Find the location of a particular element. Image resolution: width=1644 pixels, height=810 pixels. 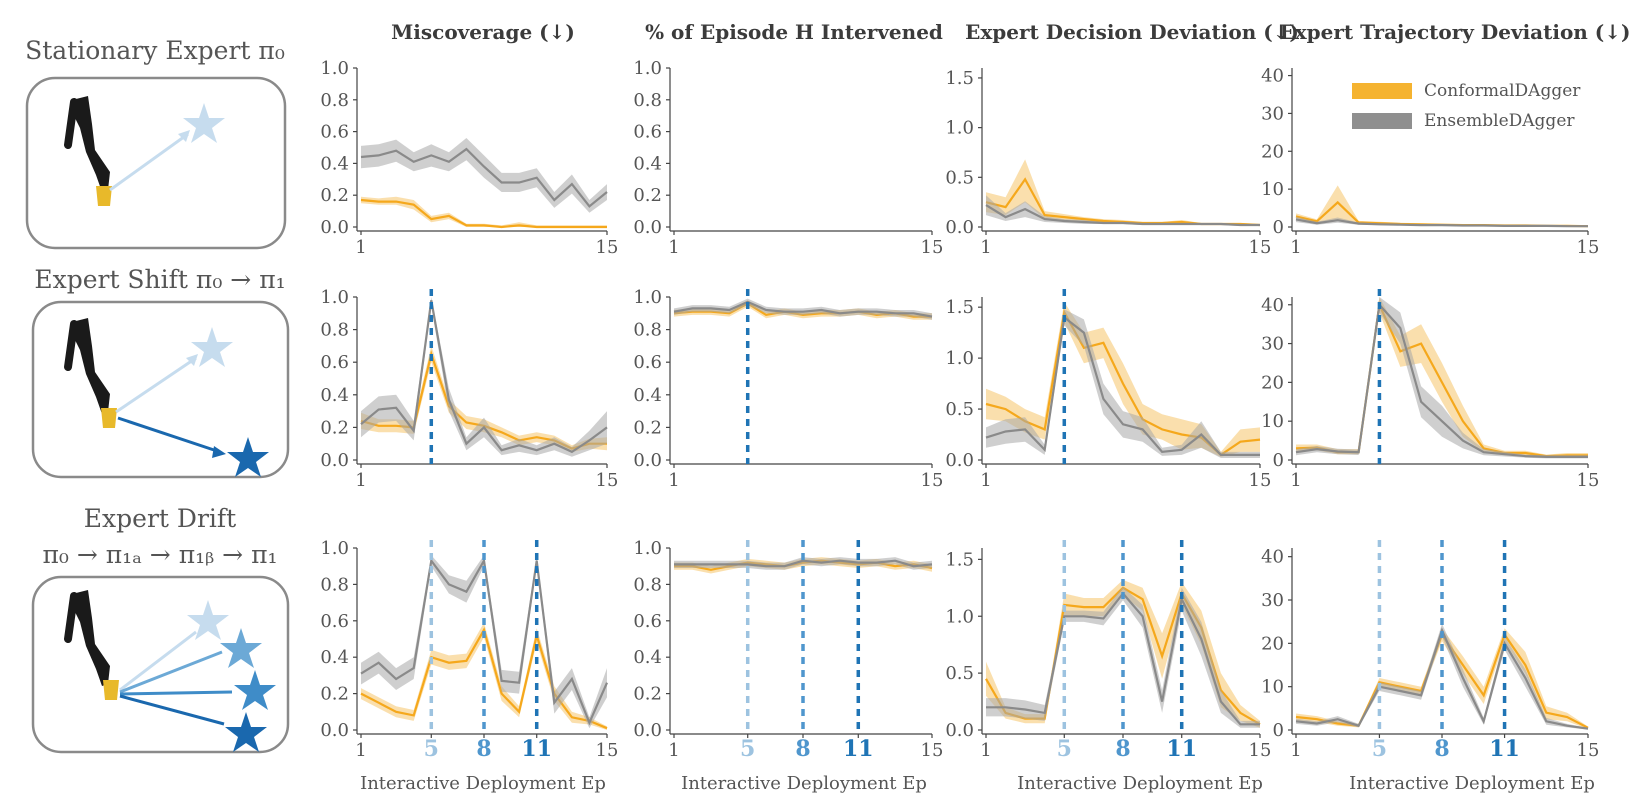

arrowhead-icon is located at coordinates (192, 360).